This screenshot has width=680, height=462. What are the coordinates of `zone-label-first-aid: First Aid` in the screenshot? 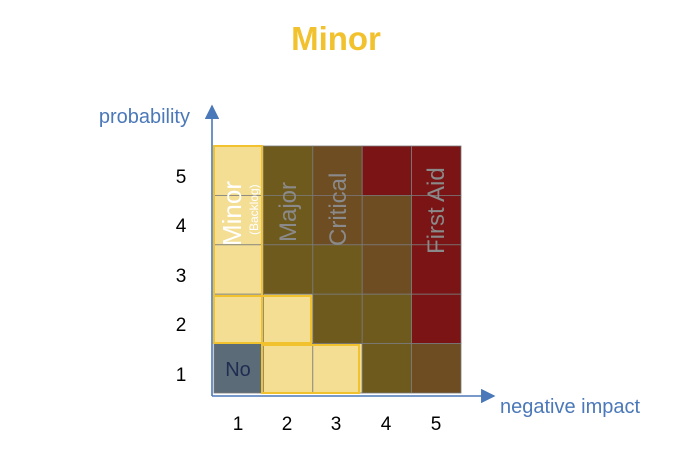 It's located at (436, 210).